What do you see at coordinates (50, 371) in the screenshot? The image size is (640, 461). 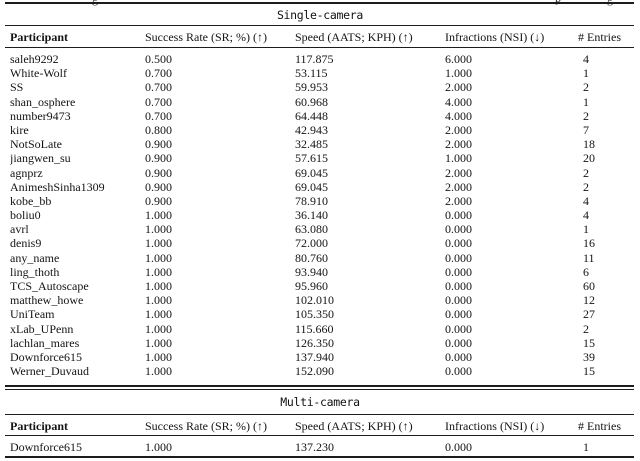 I see `participant-cell: Werner_Duvaud` at bounding box center [50, 371].